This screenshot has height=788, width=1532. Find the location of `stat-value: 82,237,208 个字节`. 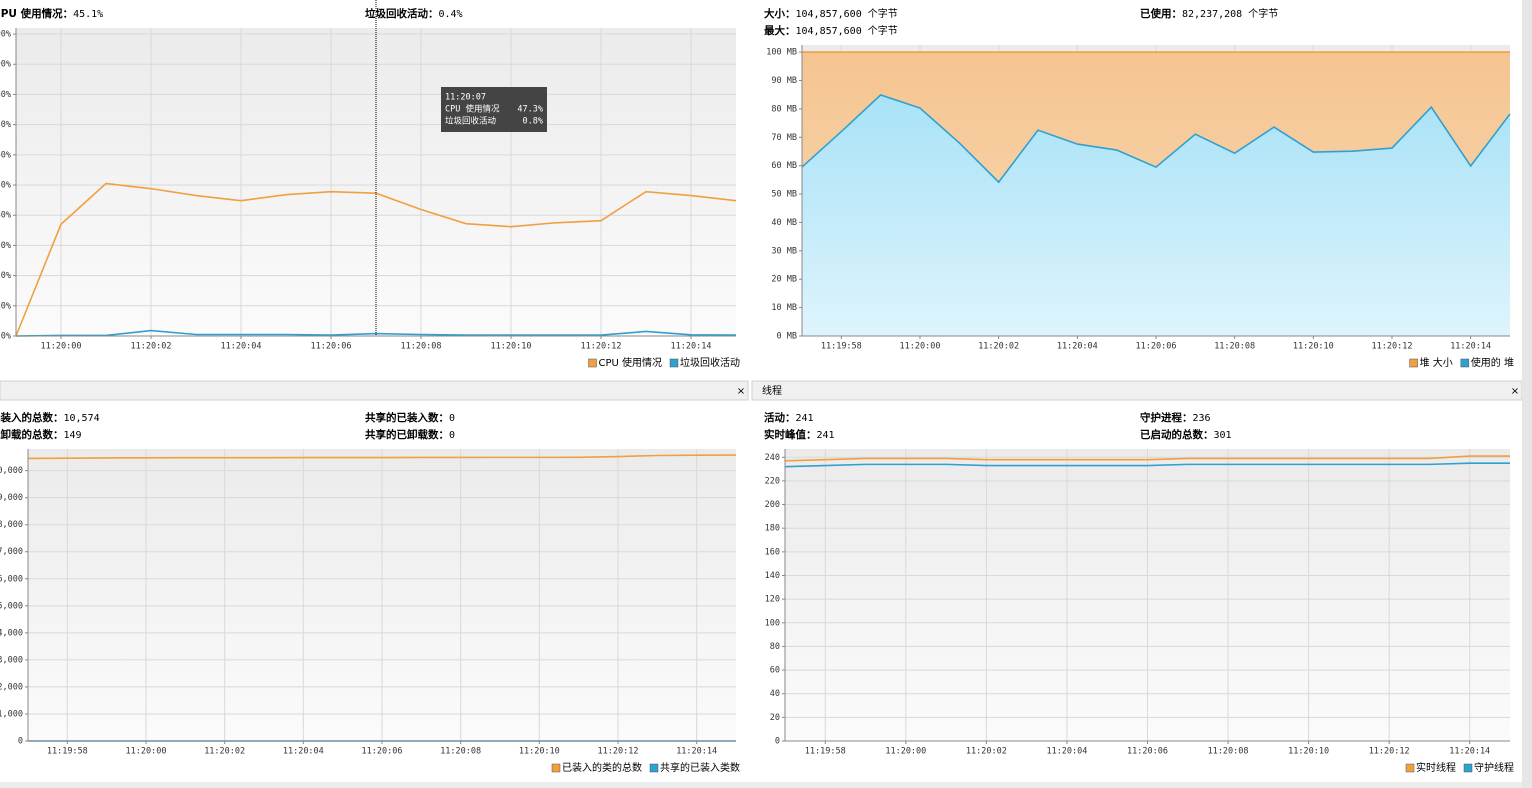

stat-value: 82,237,208 个字节 is located at coordinates (1230, 13).